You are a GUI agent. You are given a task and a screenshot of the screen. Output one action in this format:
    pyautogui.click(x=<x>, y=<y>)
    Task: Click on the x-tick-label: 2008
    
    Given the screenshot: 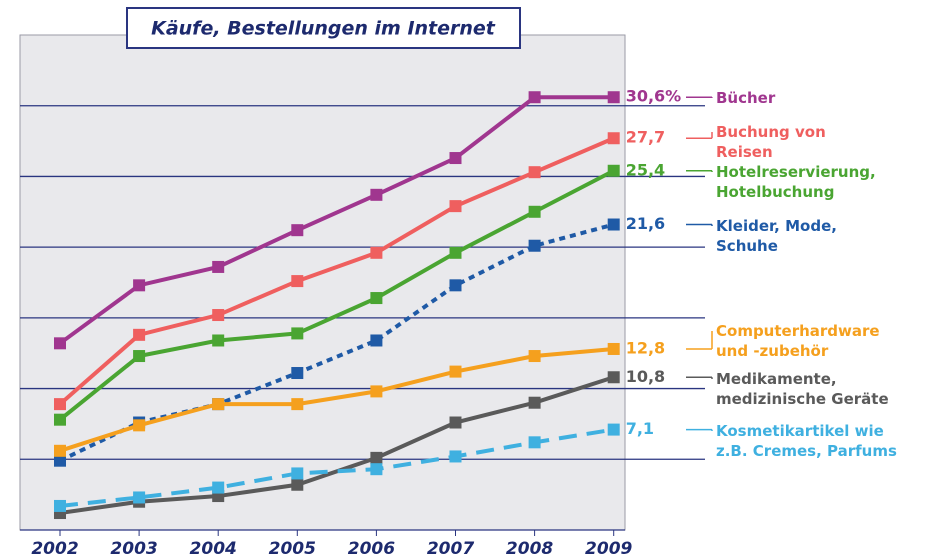 What is the action you would take?
    pyautogui.click(x=529, y=549)
    